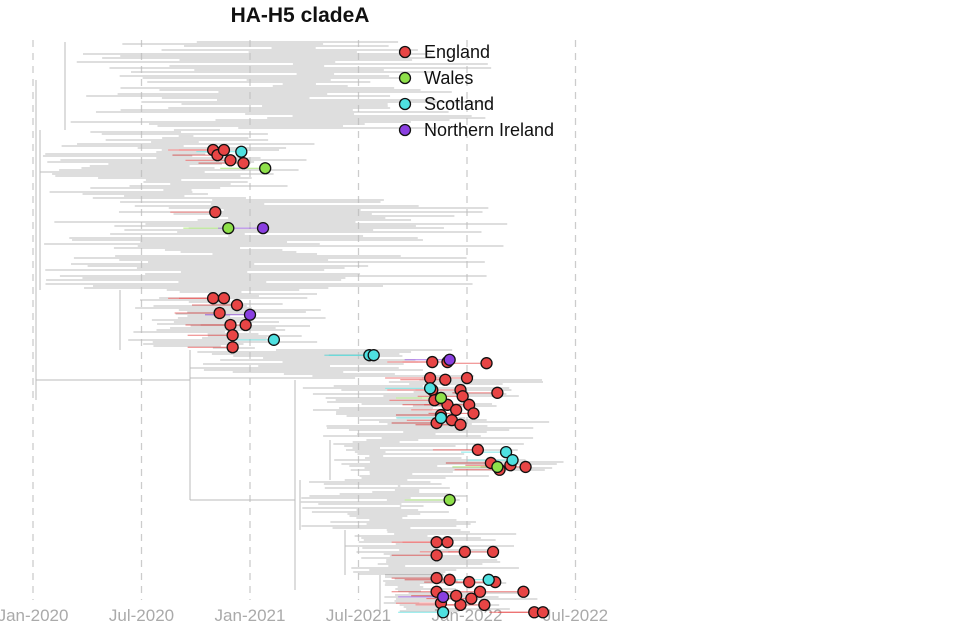 The width and height of the screenshot is (960, 640). I want to click on legend-label: Scotland, so click(459, 104).